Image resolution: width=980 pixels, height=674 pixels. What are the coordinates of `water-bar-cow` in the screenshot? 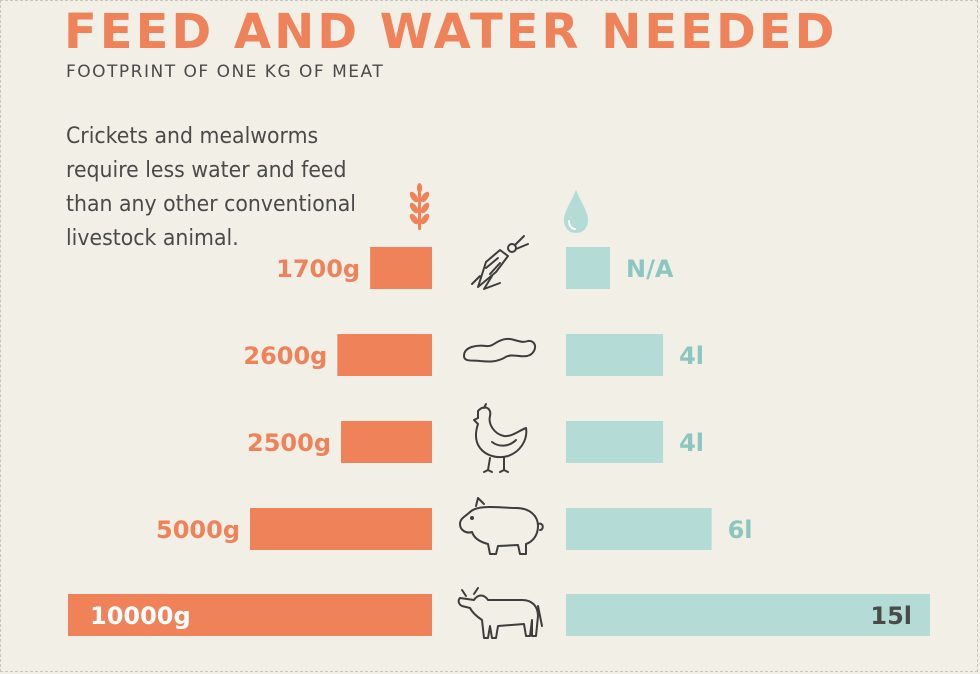 It's located at (748, 615).